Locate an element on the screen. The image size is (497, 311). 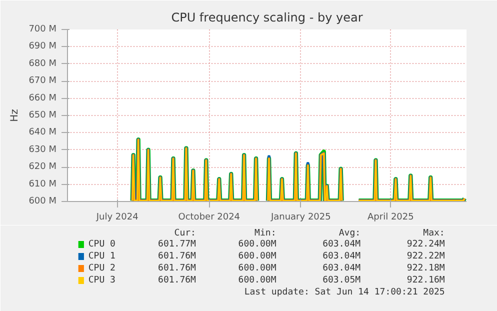
x-tick-label: April 2025 is located at coordinates (391, 217).